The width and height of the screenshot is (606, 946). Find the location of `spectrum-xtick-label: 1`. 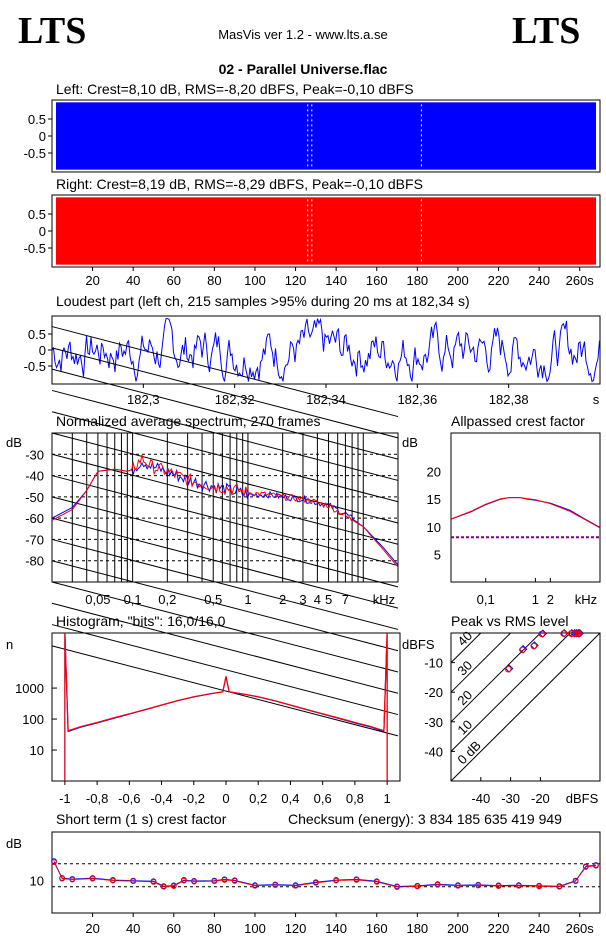

spectrum-xtick-label: 1 is located at coordinates (247, 599).